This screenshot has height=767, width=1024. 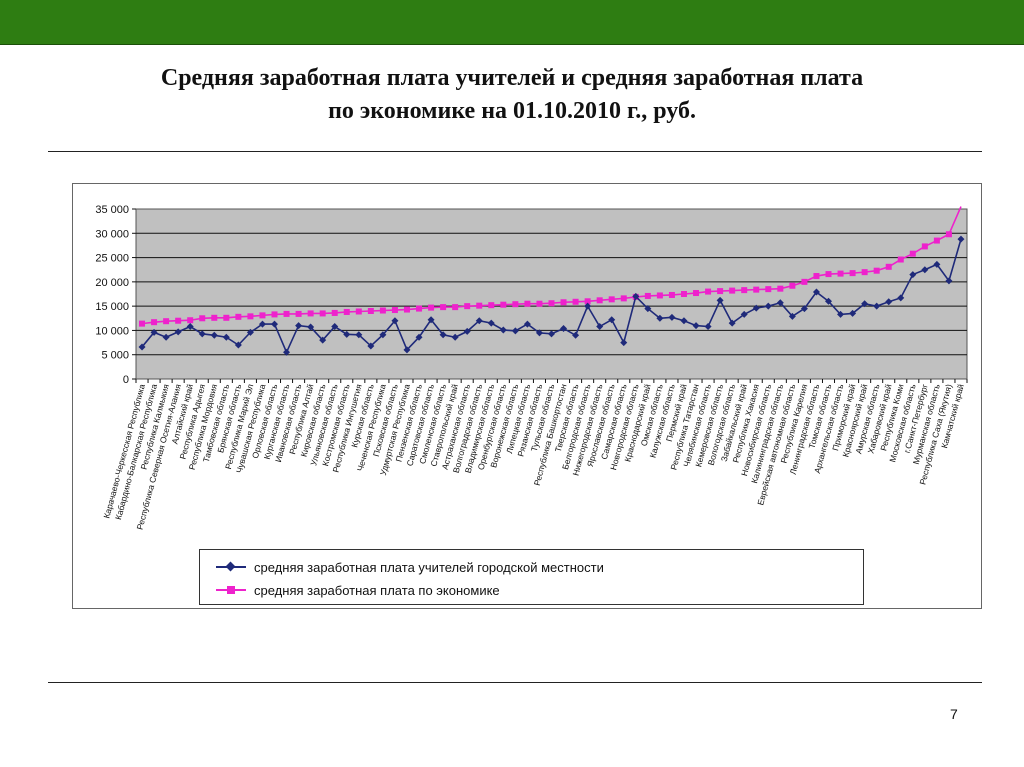 I want to click on y-tick-label: 30 000, so click(x=112, y=234).